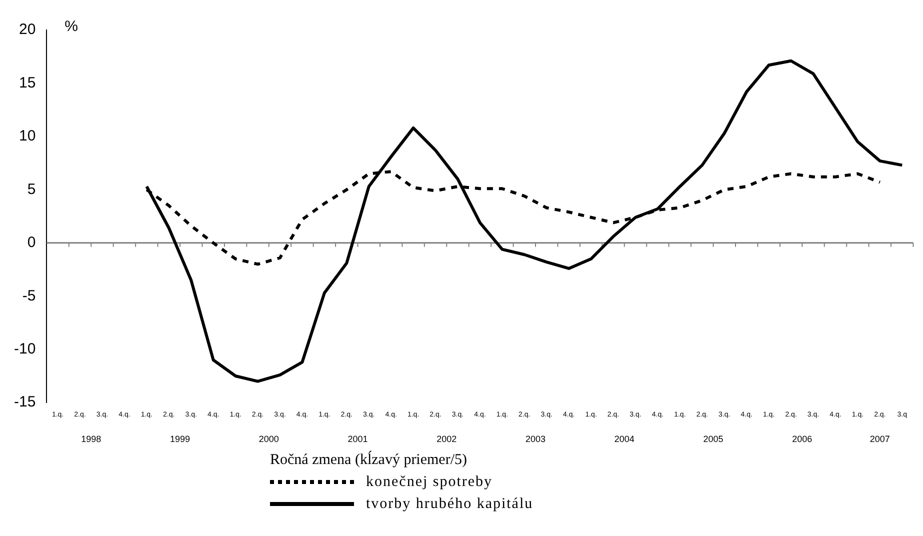  Describe the element at coordinates (31, 189) in the screenshot. I see `y-tick-label: 5` at that location.